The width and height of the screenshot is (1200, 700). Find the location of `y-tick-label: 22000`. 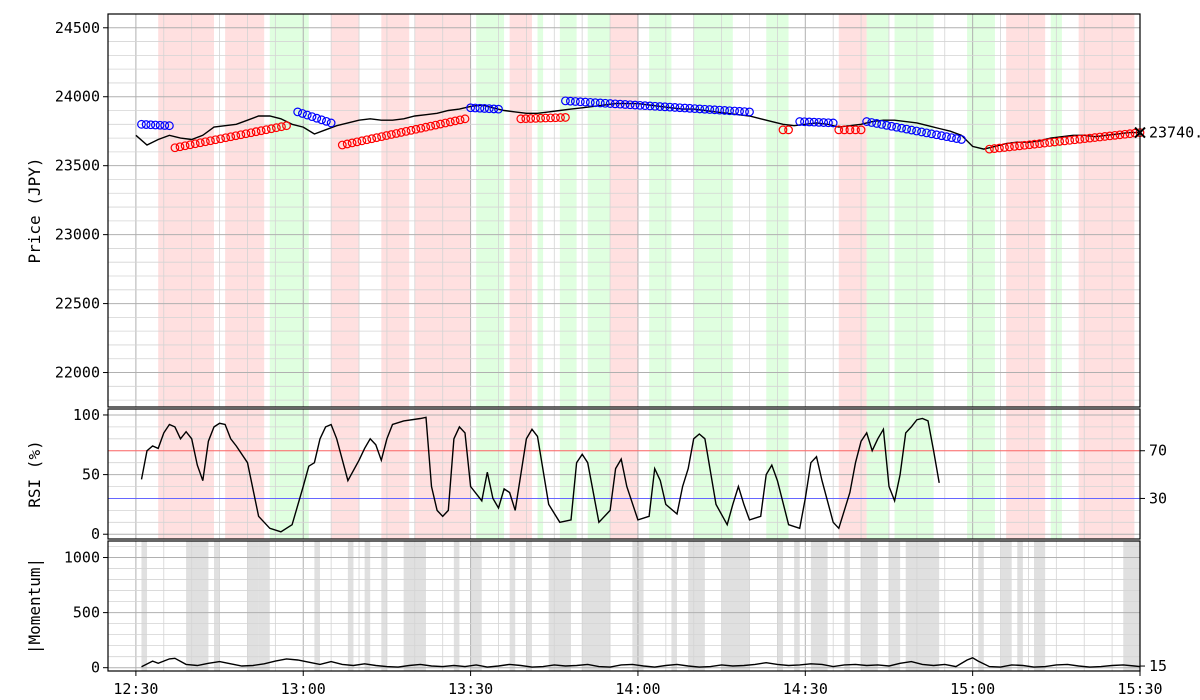

y-tick-label: 22000 is located at coordinates (77, 373).